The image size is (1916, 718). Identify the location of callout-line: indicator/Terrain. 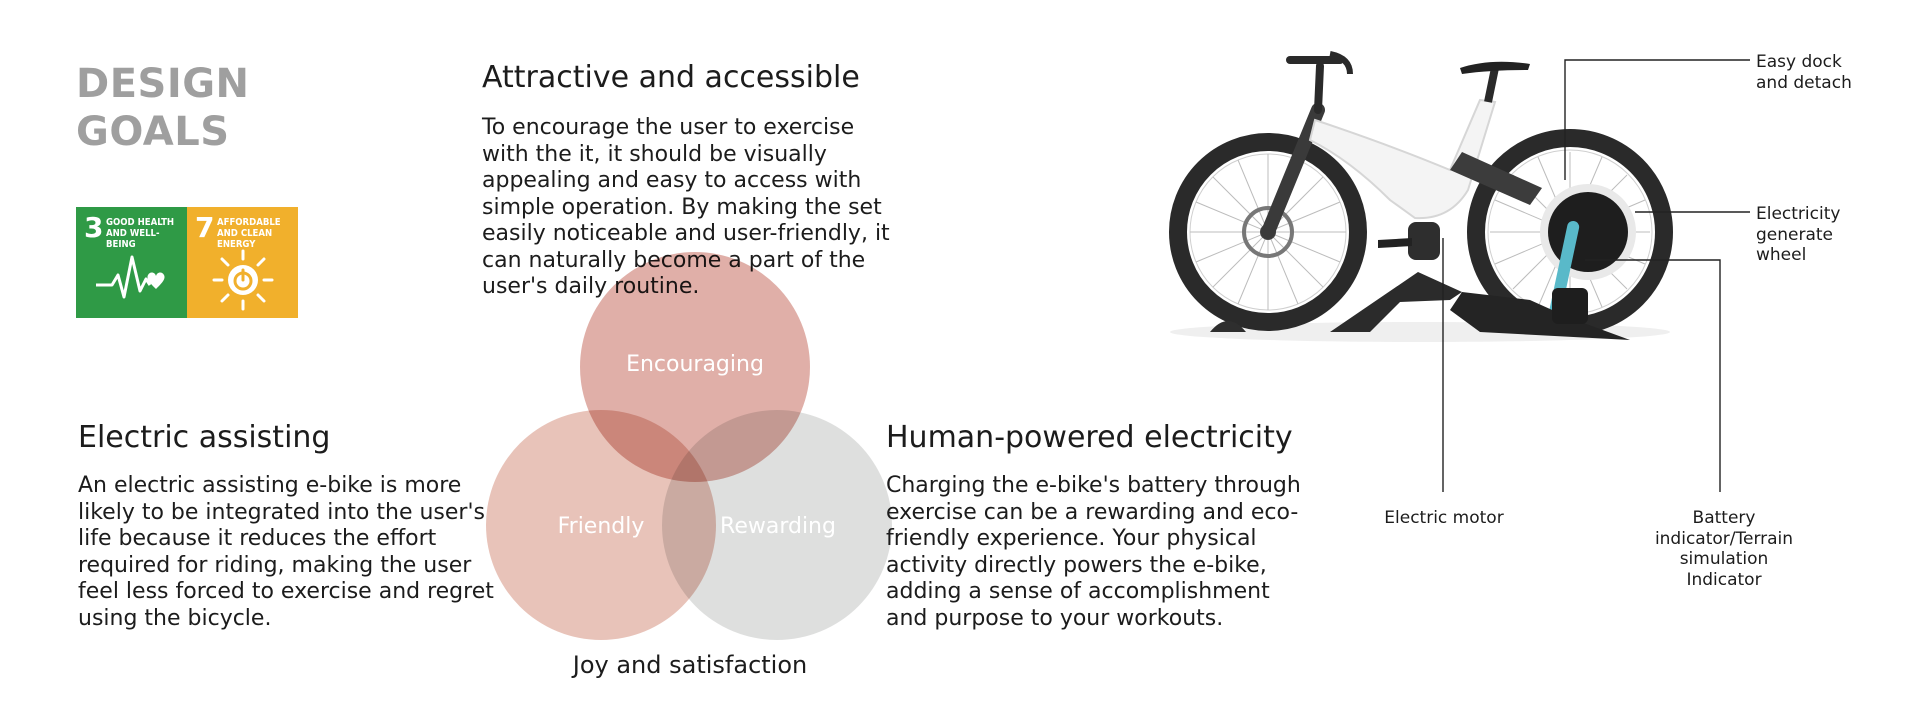
(1724, 538).